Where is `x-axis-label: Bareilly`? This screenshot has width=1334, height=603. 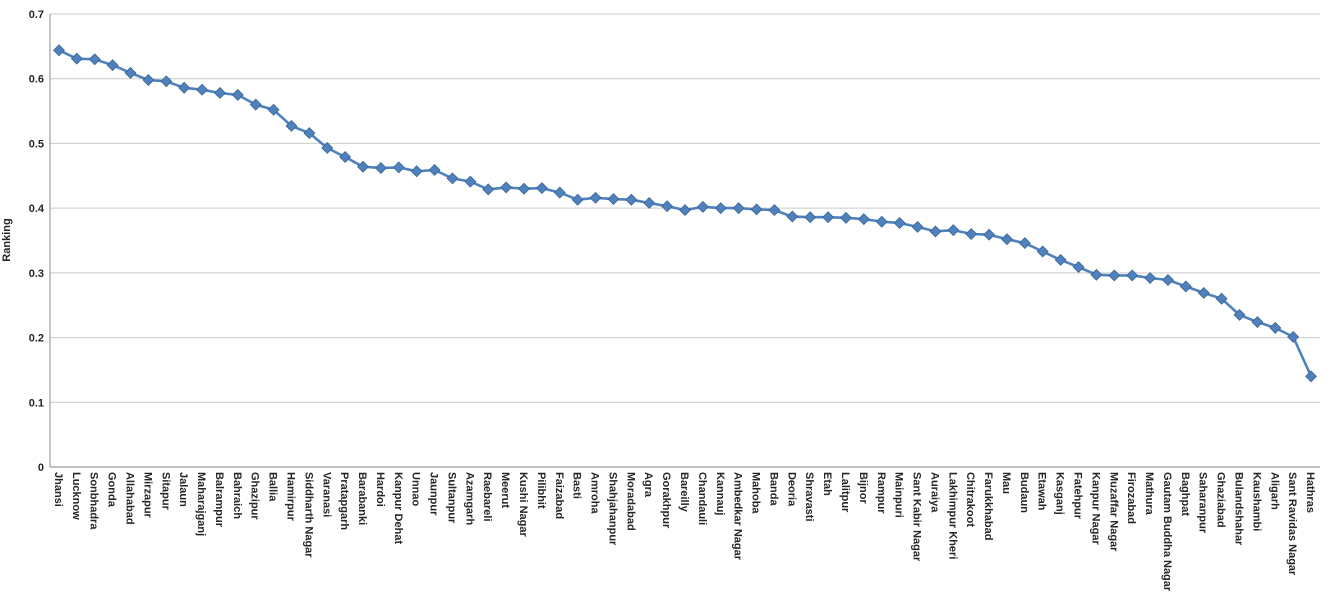 x-axis-label: Bareilly is located at coordinates (684, 492).